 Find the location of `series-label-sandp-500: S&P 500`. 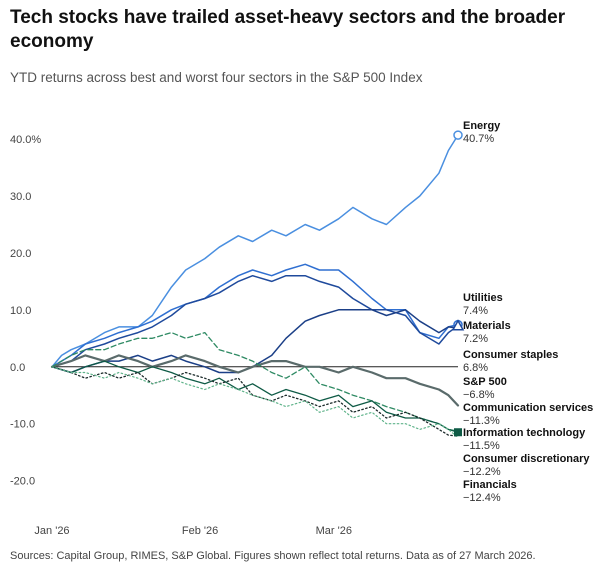

series-label-sandp-500: S&P 500 is located at coordinates (485, 382).